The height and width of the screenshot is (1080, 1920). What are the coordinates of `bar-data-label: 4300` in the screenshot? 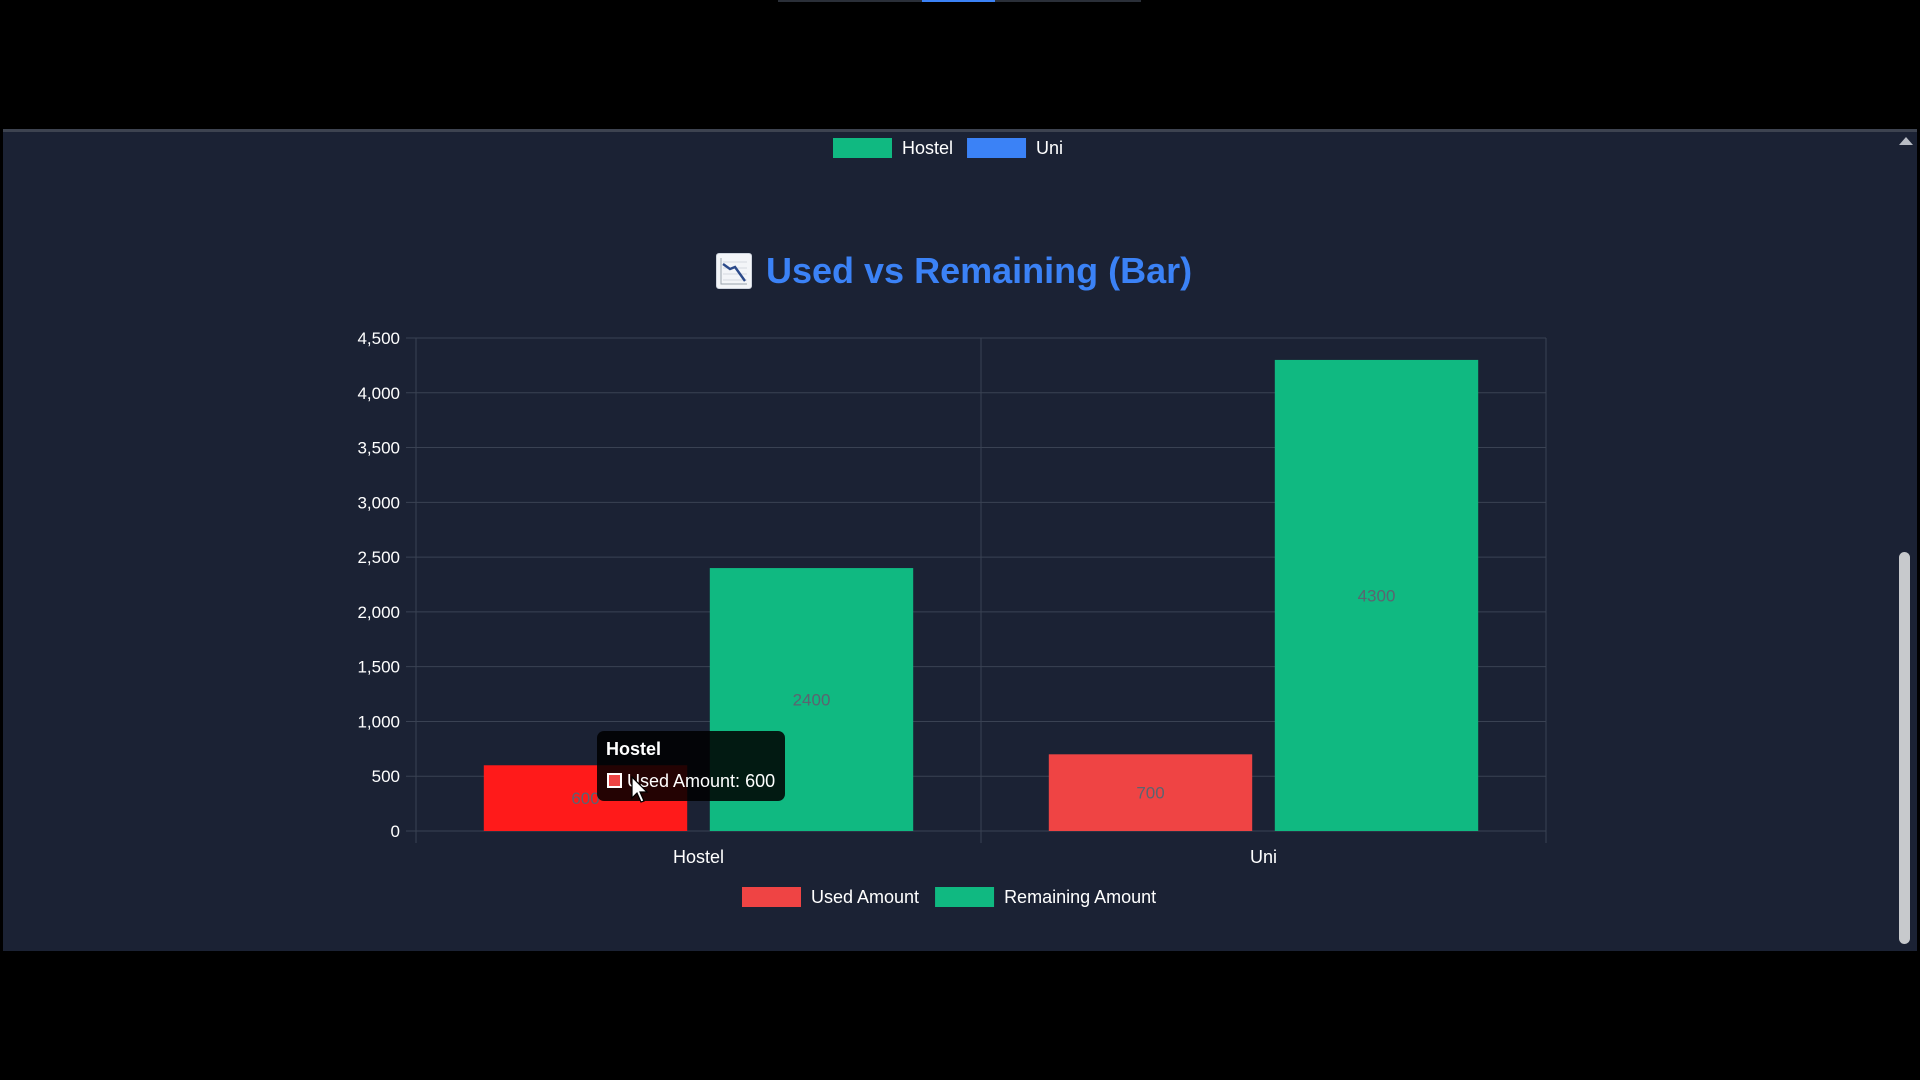 It's located at (1377, 595).